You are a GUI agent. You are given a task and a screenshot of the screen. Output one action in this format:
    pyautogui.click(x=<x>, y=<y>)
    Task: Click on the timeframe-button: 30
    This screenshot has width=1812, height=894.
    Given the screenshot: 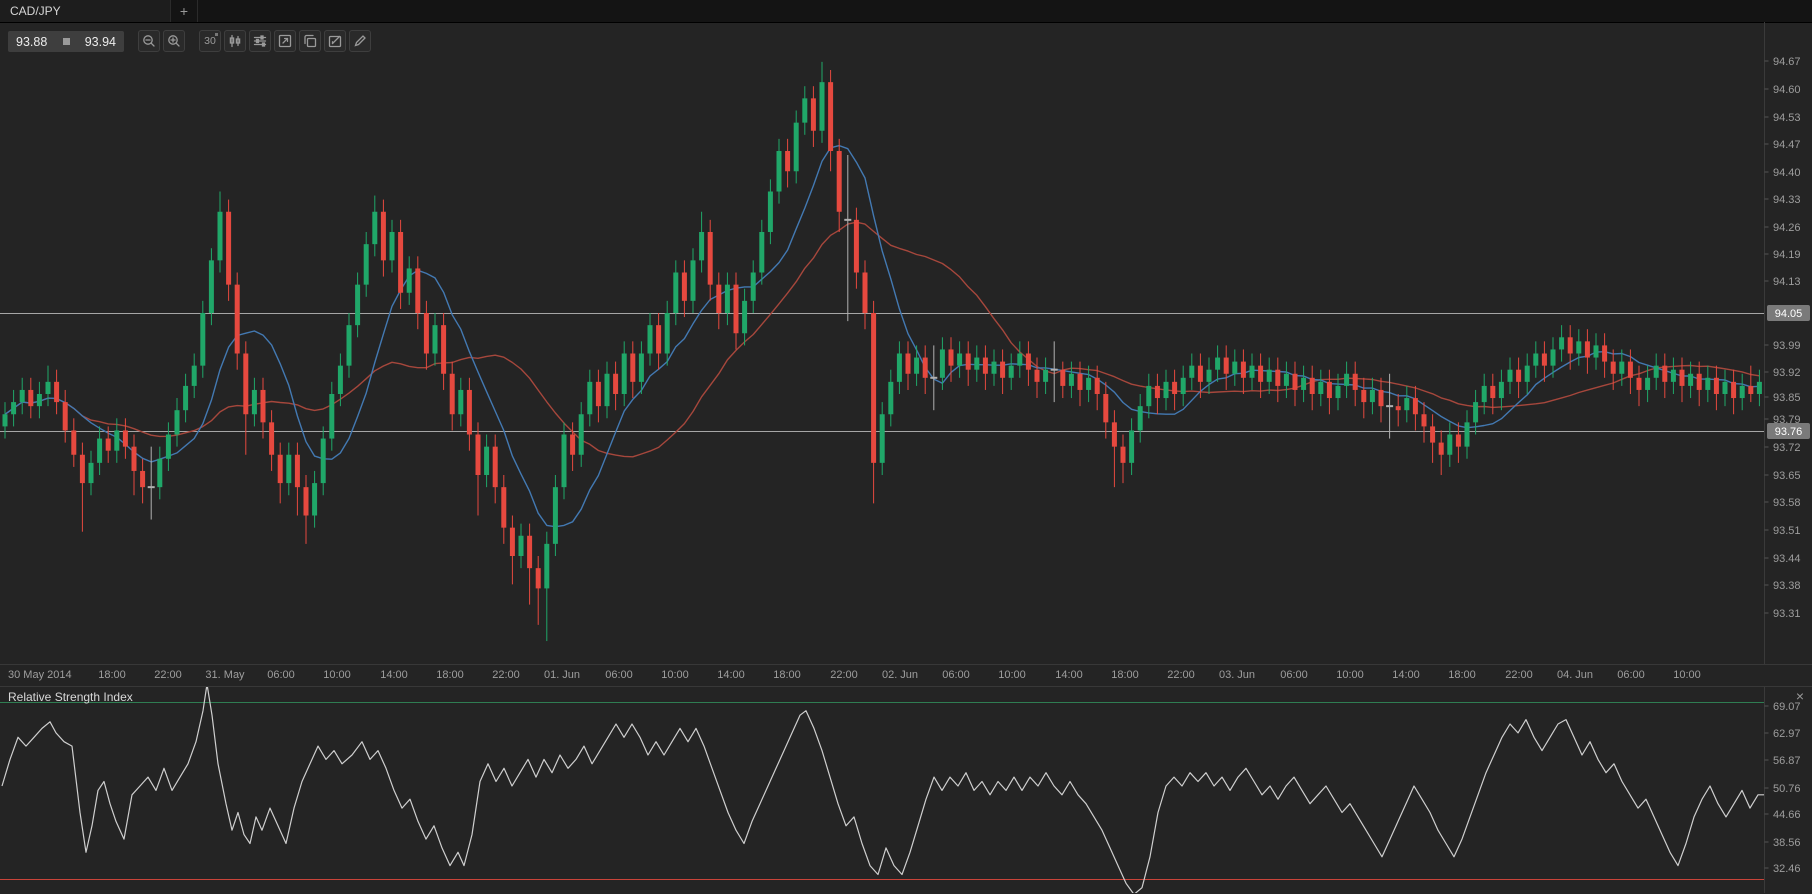 What is the action you would take?
    pyautogui.click(x=210, y=41)
    